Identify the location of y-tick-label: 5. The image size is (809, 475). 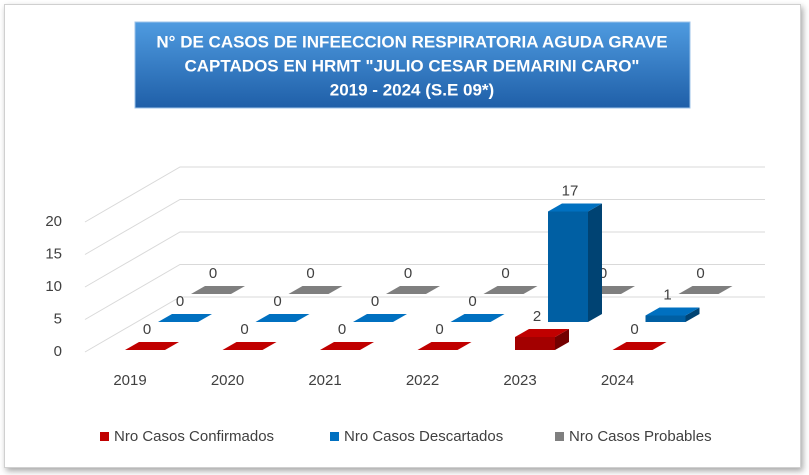
(58, 318).